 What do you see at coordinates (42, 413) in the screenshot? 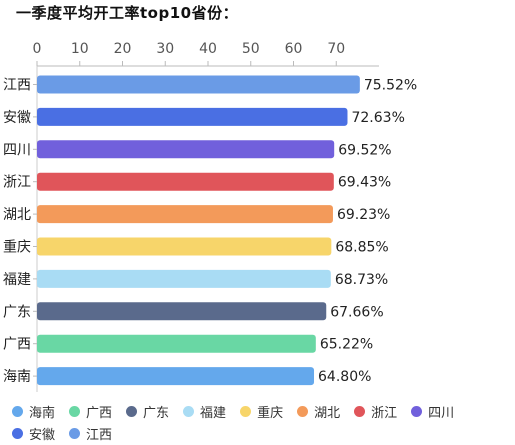
I see `legend-label: 海南` at bounding box center [42, 413].